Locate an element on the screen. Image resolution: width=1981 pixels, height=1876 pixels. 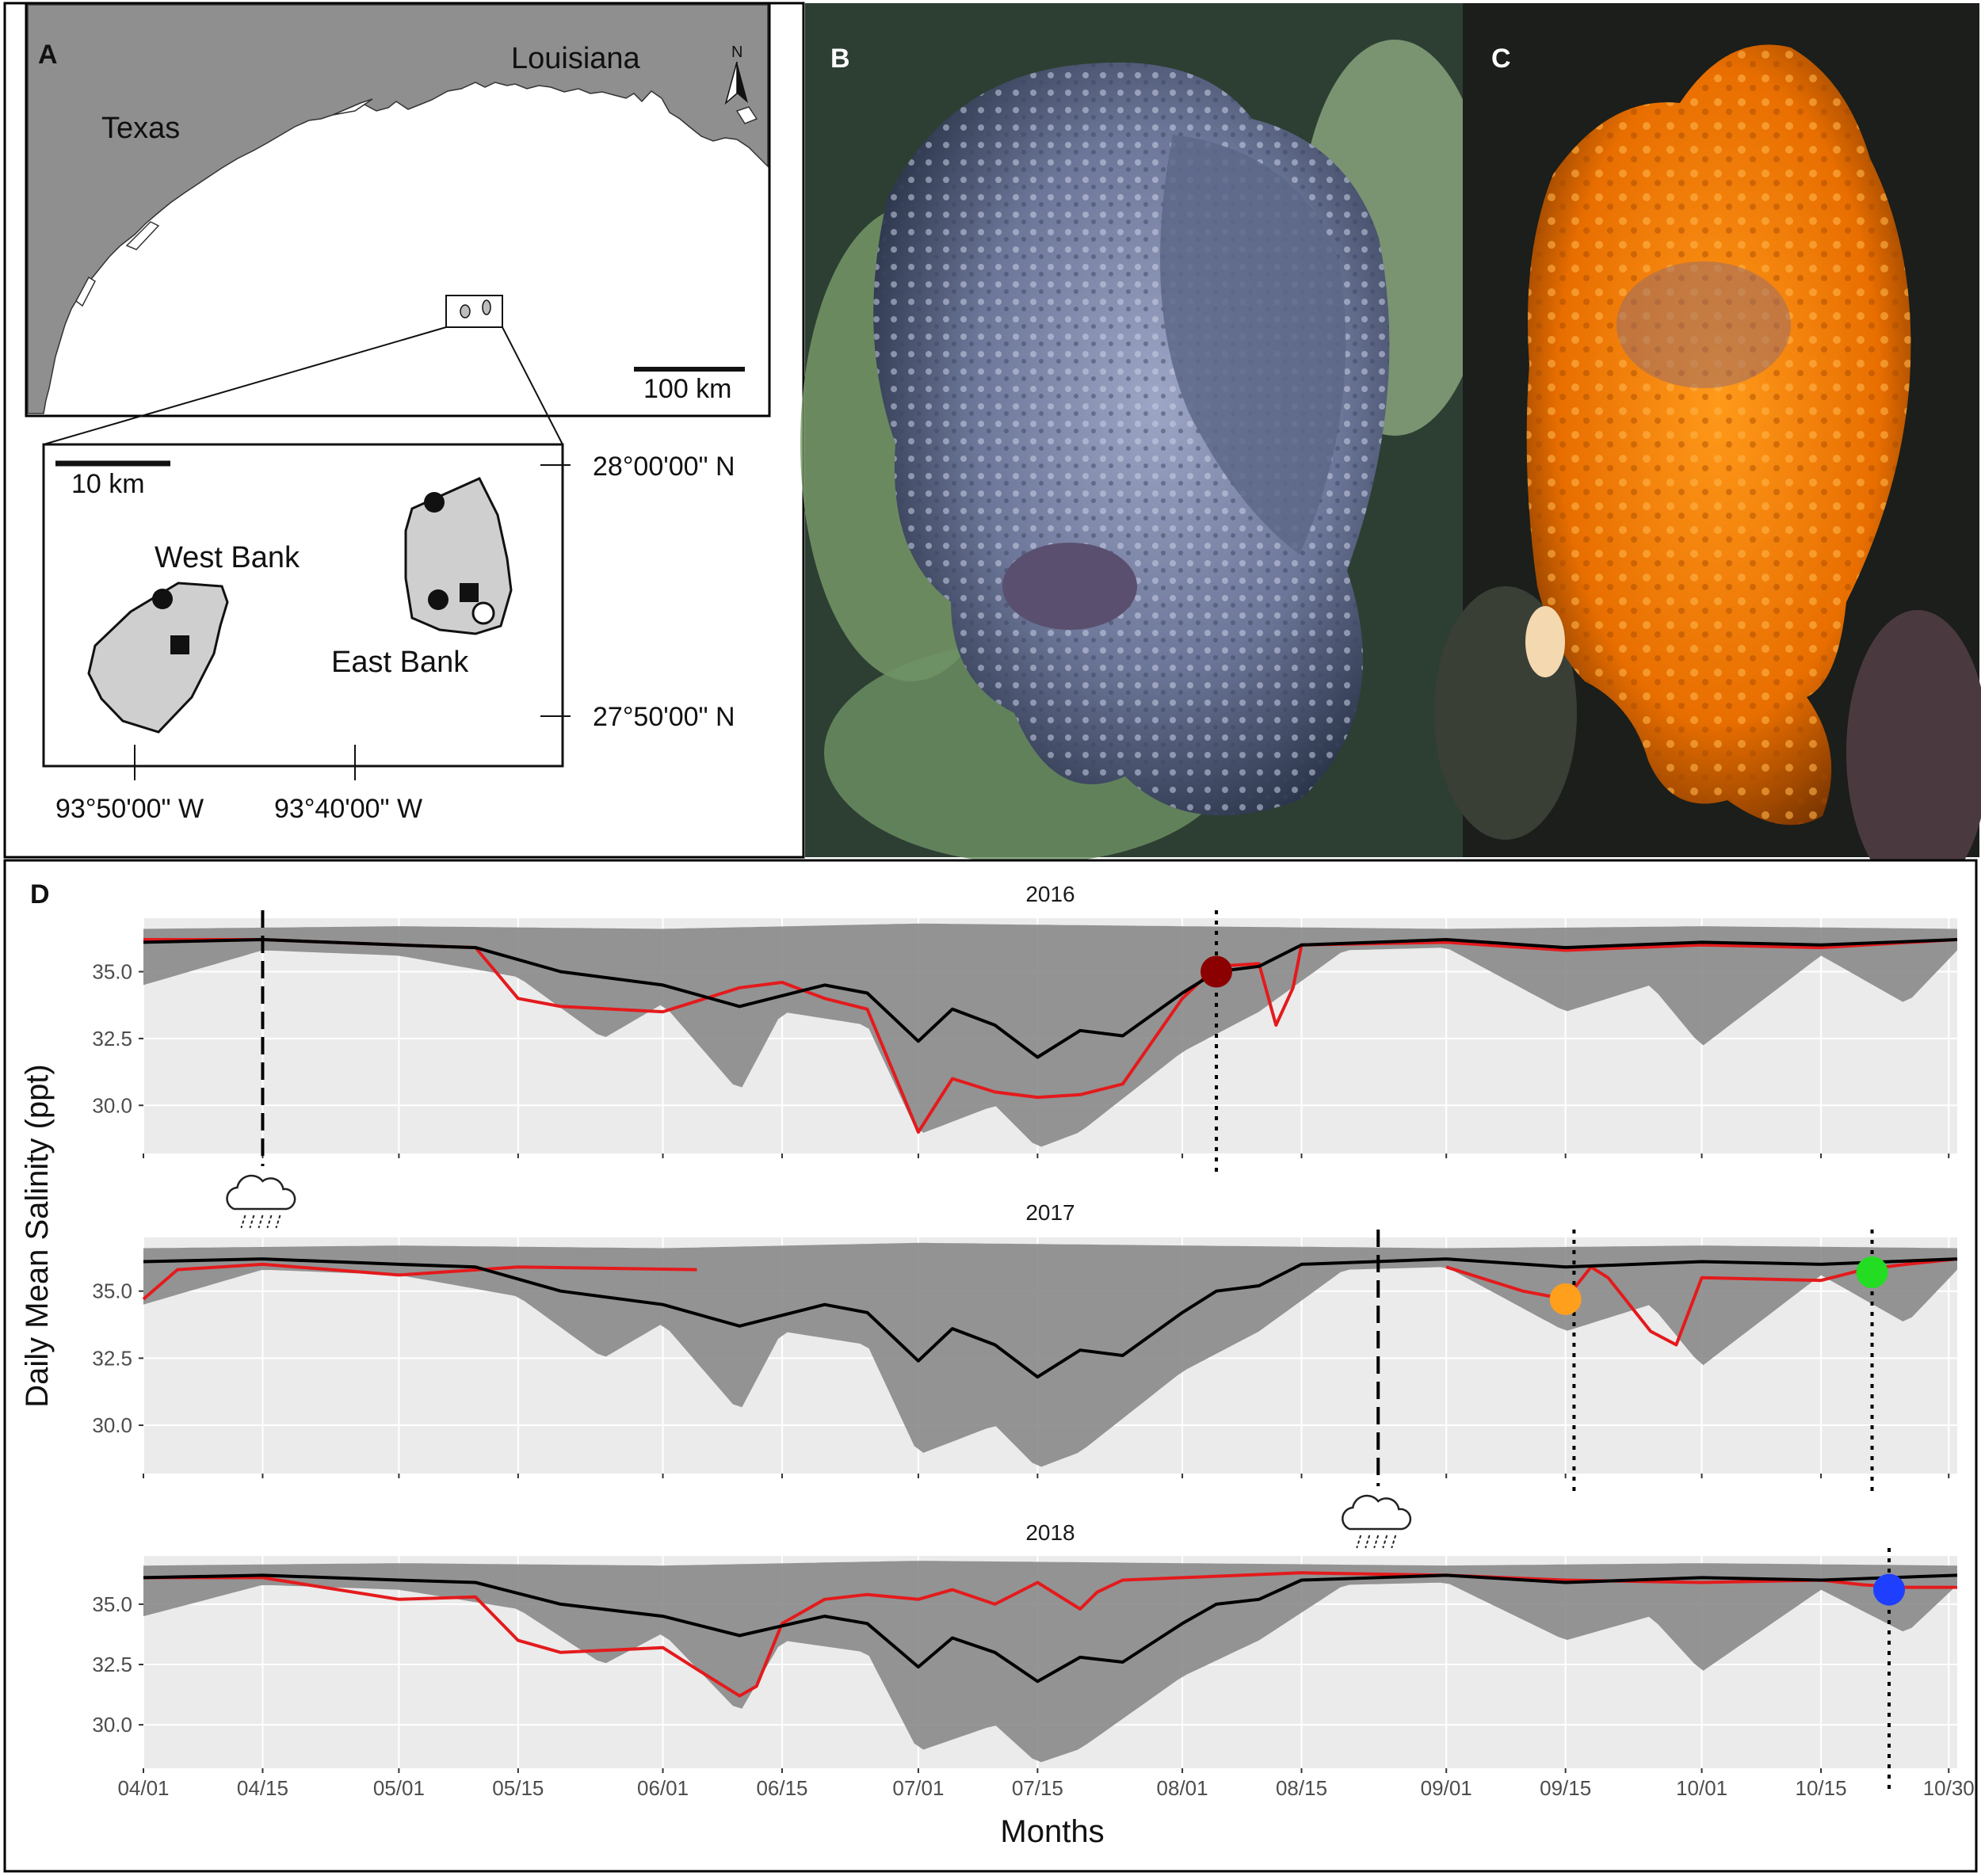
state-label-texas: Texas is located at coordinates (140, 128).